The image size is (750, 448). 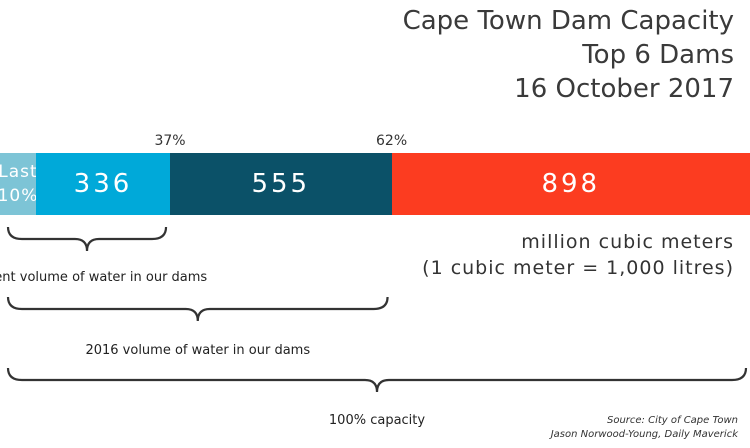 I want to click on bar-segment-2016: 555, so click(x=281, y=184).